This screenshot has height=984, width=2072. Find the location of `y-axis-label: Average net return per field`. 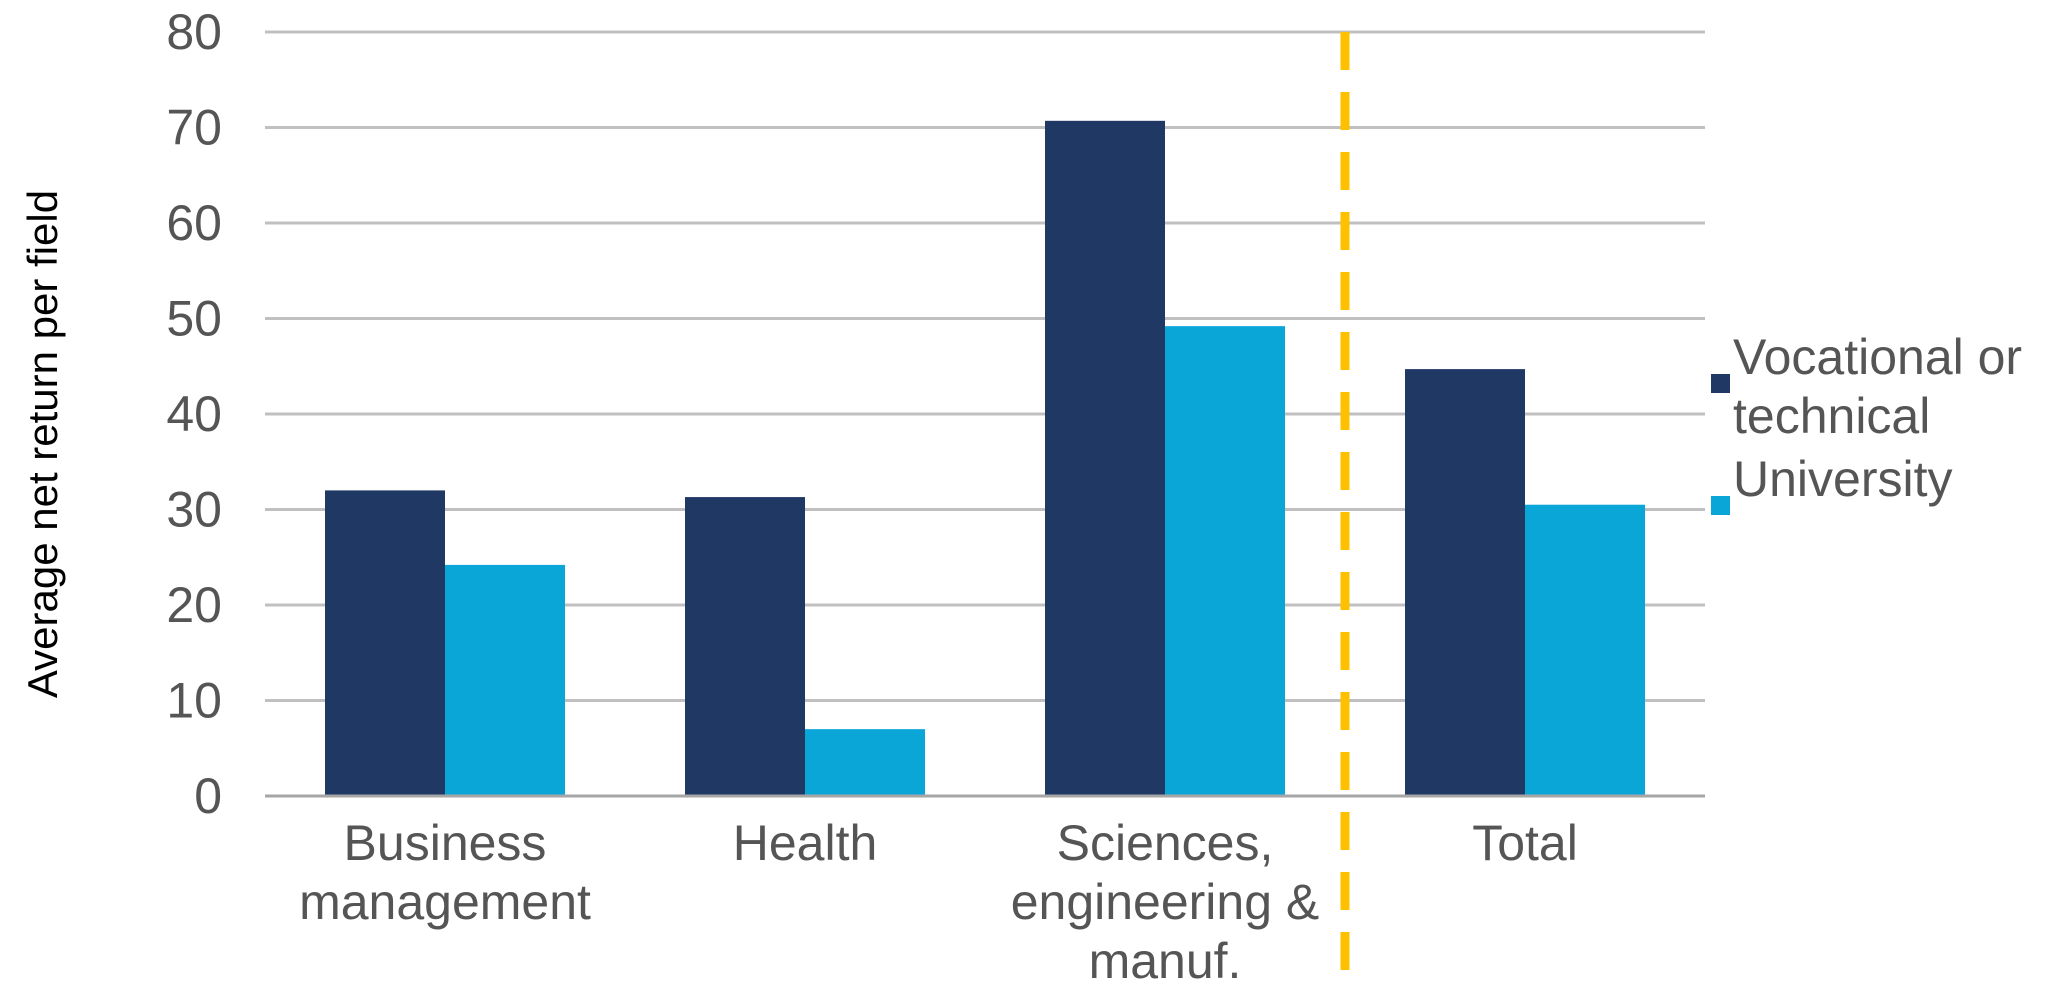

y-axis-label: Average net return per field is located at coordinates (42, 444).